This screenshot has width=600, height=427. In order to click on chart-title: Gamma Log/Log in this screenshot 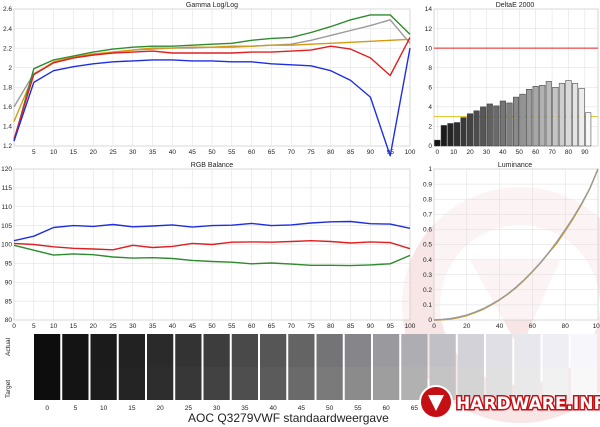, I will do `click(212, 5)`.